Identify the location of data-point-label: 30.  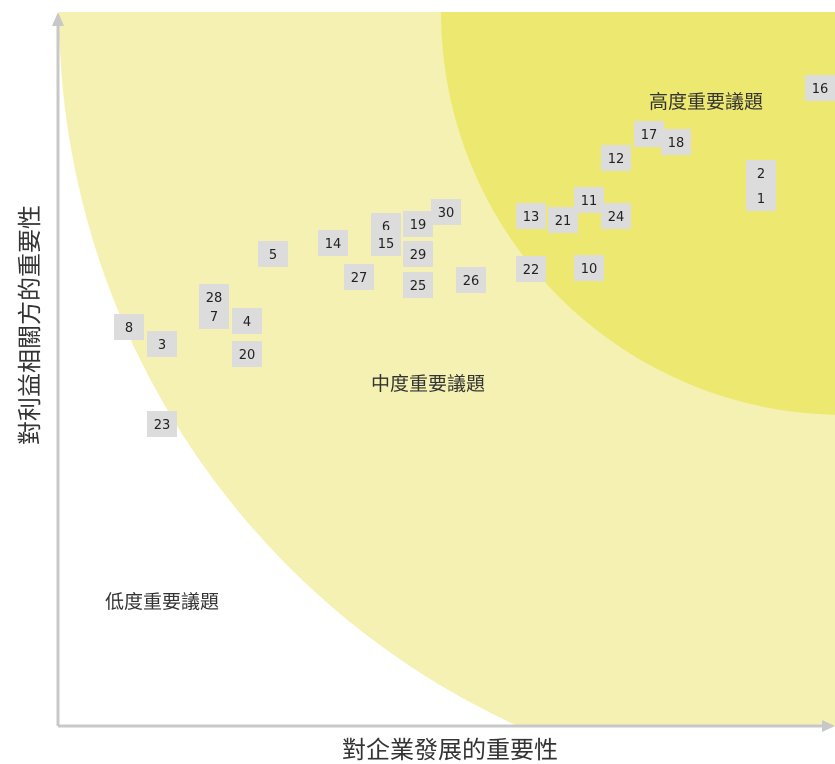
(446, 213).